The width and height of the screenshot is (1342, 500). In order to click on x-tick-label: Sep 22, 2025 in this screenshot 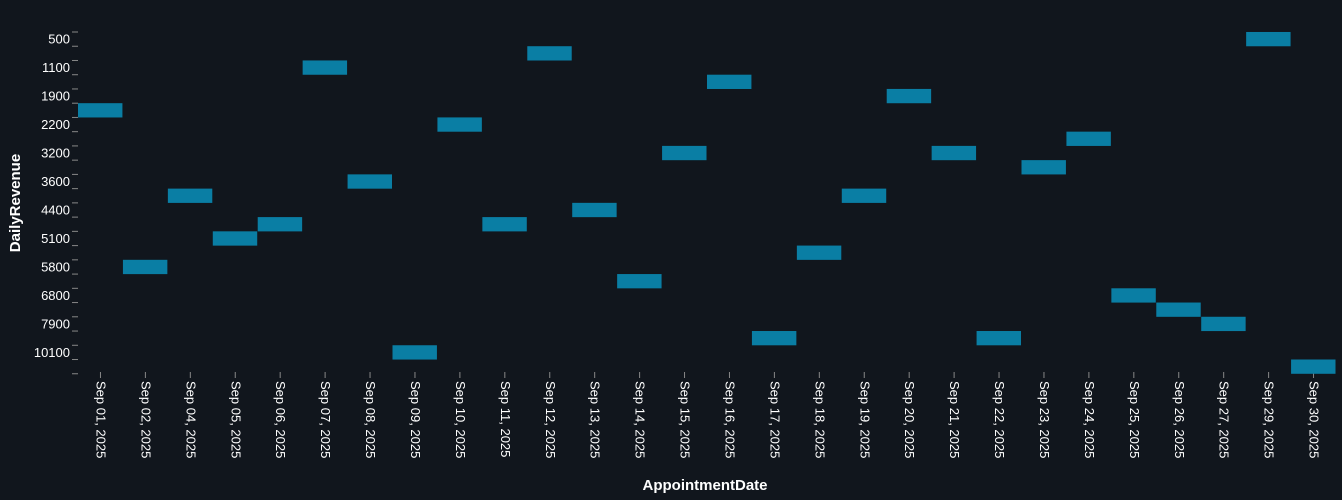, I will do `click(999, 419)`.